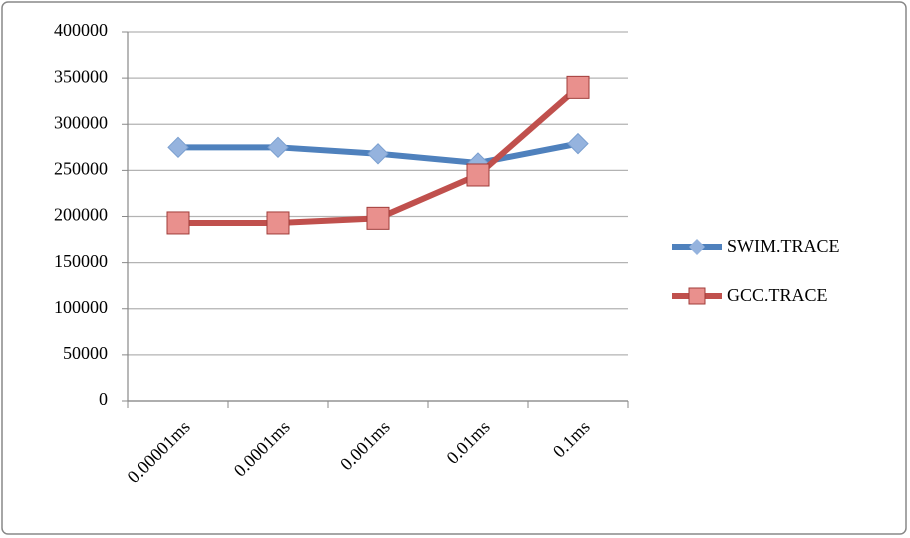 This screenshot has width=910, height=538. What do you see at coordinates (81, 30) in the screenshot?
I see `y-tick-label: 400000` at bounding box center [81, 30].